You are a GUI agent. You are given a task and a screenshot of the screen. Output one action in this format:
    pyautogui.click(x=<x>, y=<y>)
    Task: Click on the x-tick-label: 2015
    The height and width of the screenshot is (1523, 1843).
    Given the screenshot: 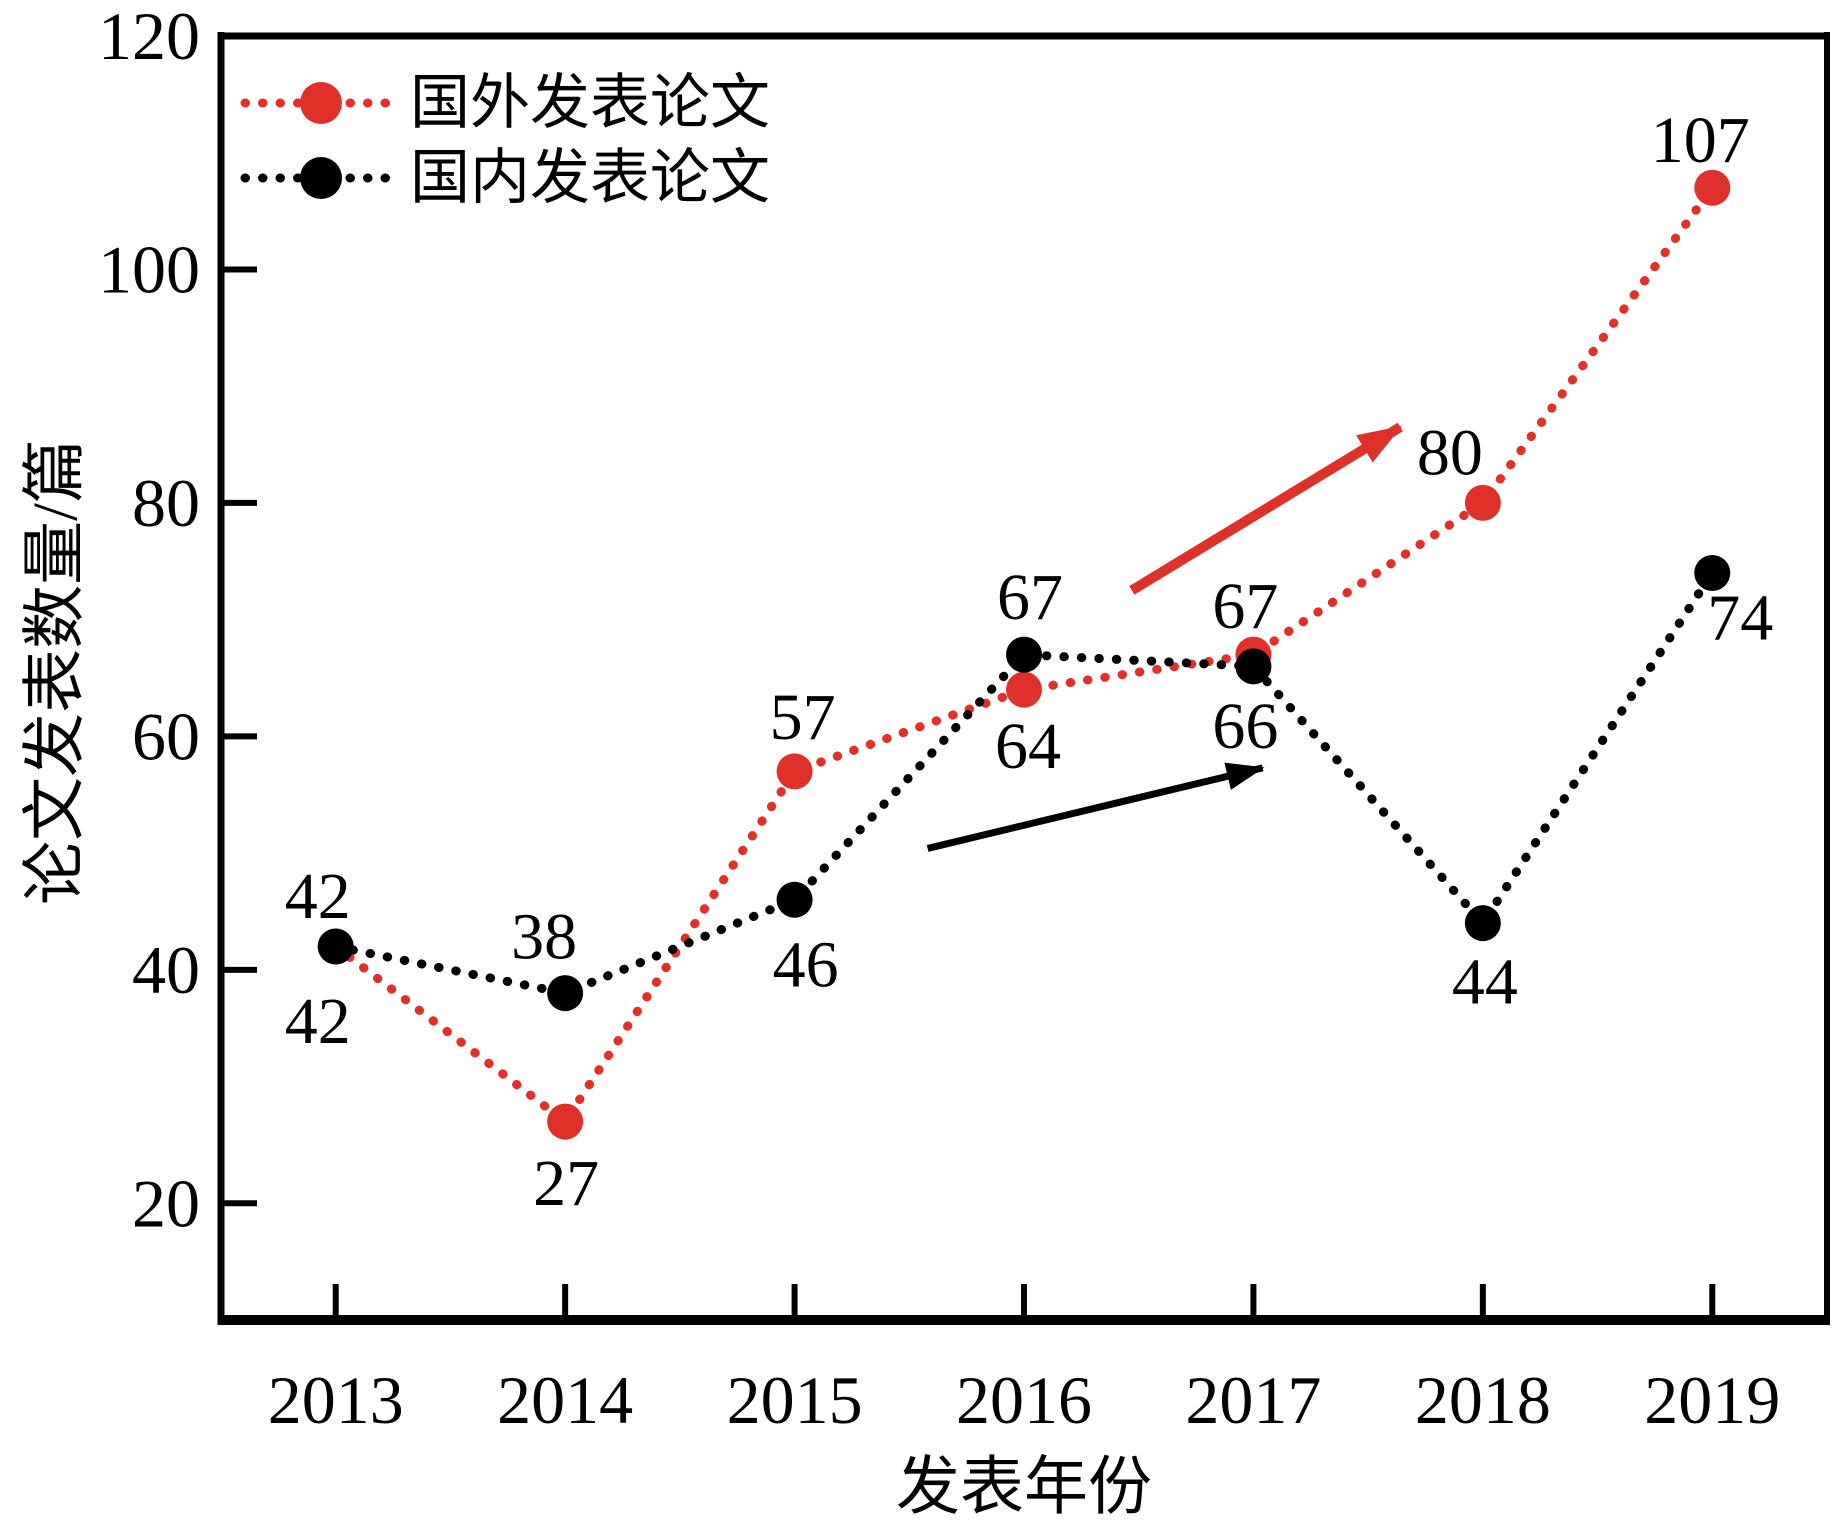 What is the action you would take?
    pyautogui.click(x=795, y=1400)
    